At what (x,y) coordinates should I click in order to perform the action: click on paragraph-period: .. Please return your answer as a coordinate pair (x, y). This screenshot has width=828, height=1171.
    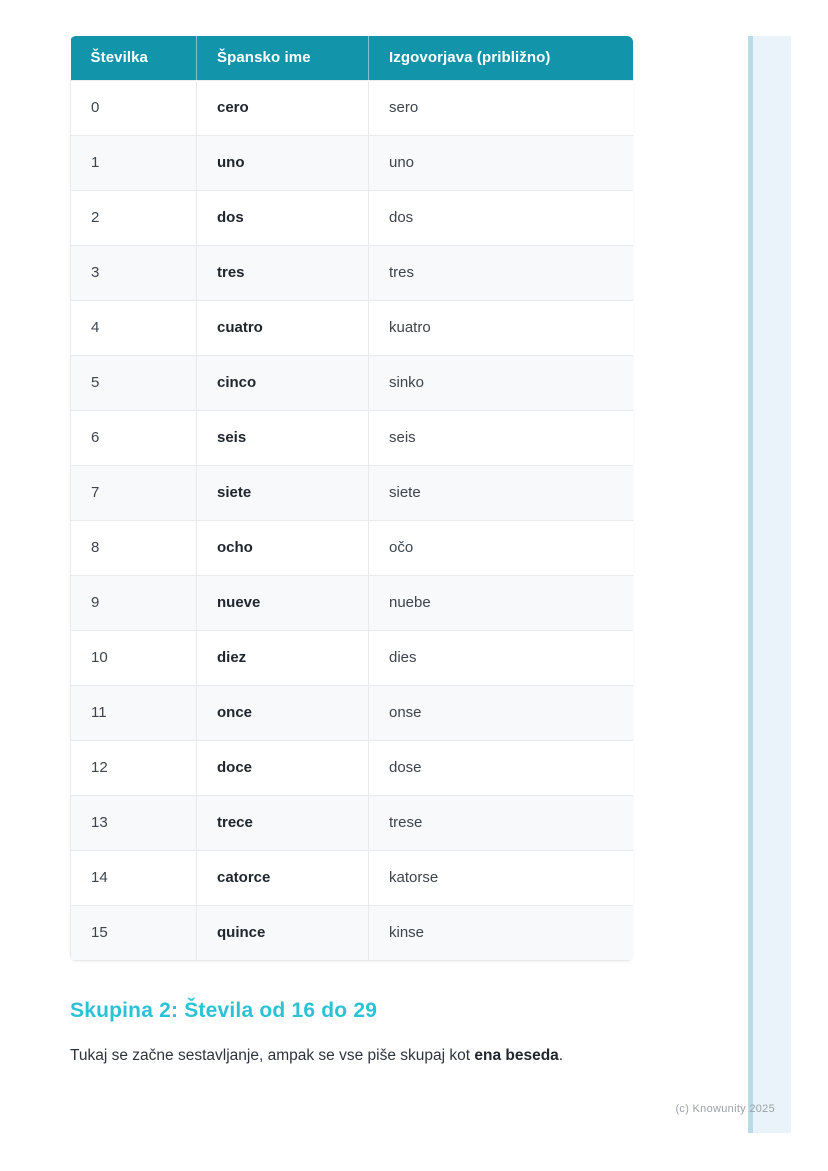
    Looking at the image, I should click on (561, 1055).